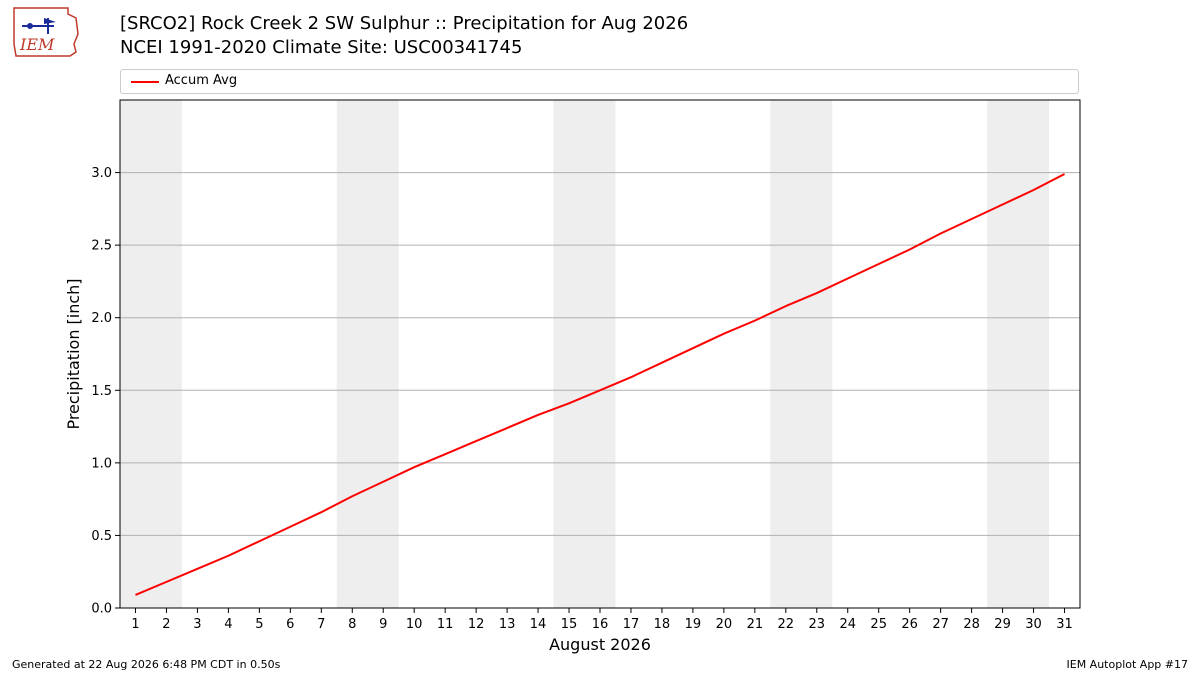  Describe the element at coordinates (940, 624) in the screenshot. I see `x-tick-label: 27` at that location.